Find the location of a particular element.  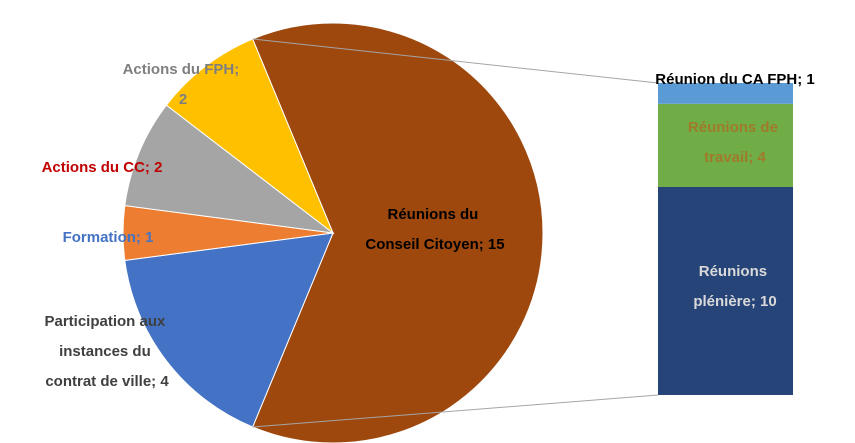

label-line: Réunions de is located at coordinates (735, 127).